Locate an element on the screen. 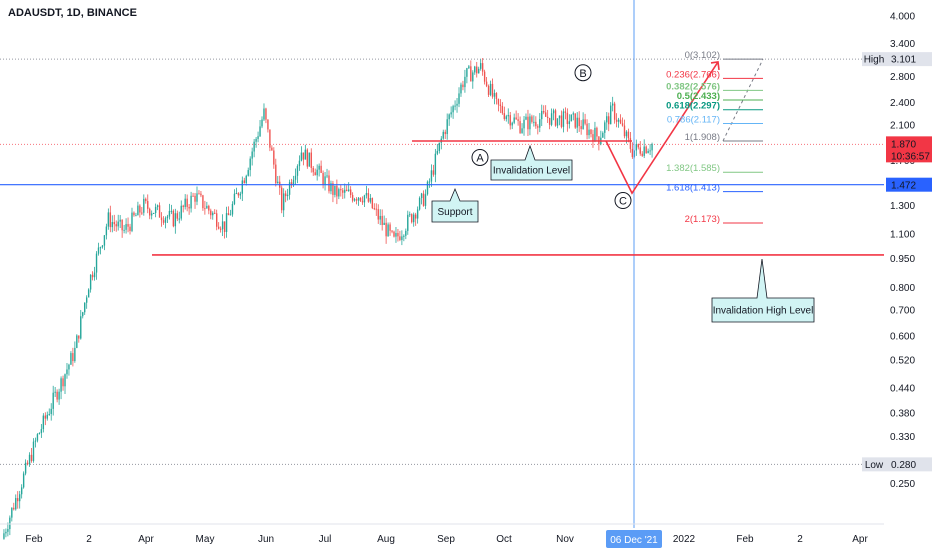  wave-marker-B is located at coordinates (583, 73).